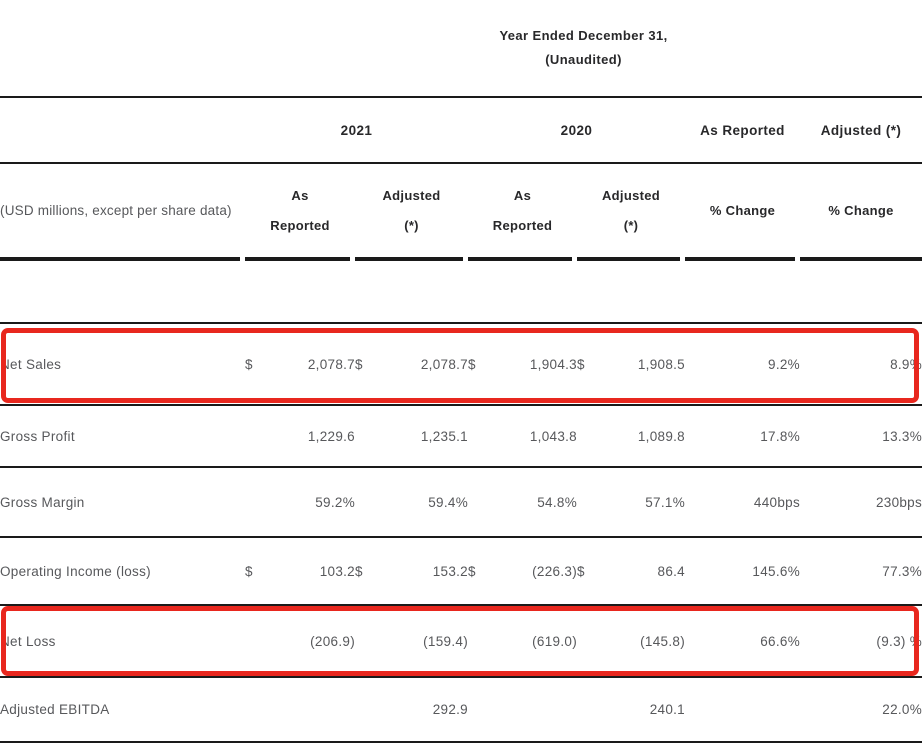 This screenshot has height=749, width=922. I want to click on value-2020-as-reported: (619.0), so click(537, 641).